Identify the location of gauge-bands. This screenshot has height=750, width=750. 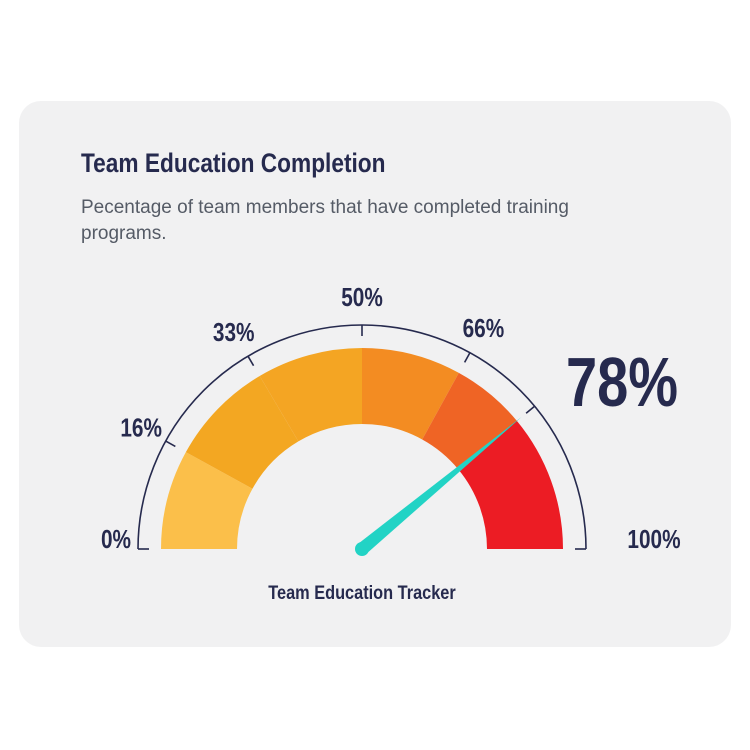
(362, 448).